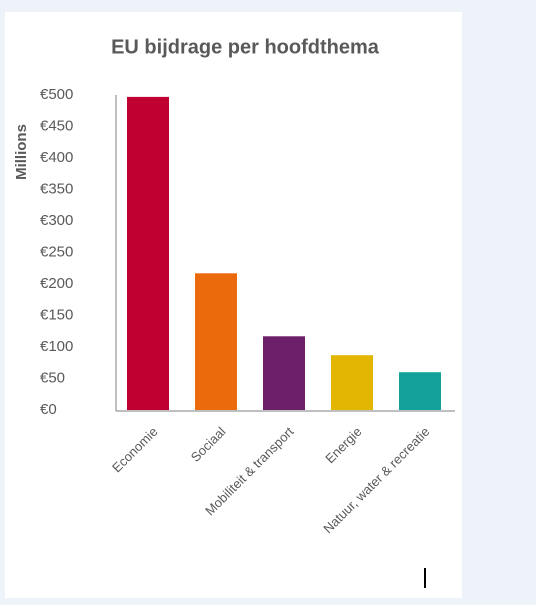 This screenshot has height=605, width=536. Describe the element at coordinates (245, 47) in the screenshot. I see `chart-title: EU bijdrage per hoofdthema` at that location.